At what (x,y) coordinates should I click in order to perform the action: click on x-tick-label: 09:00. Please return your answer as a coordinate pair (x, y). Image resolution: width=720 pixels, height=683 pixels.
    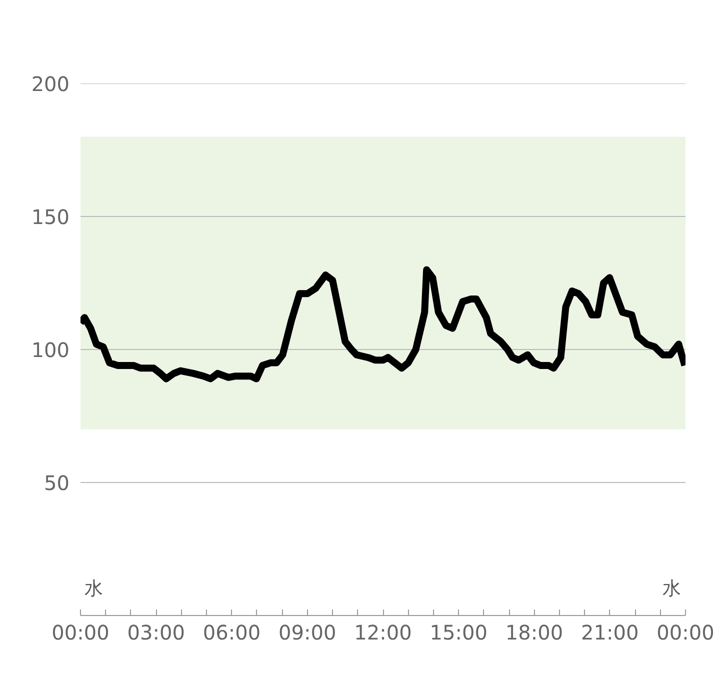
    Looking at the image, I should click on (307, 632).